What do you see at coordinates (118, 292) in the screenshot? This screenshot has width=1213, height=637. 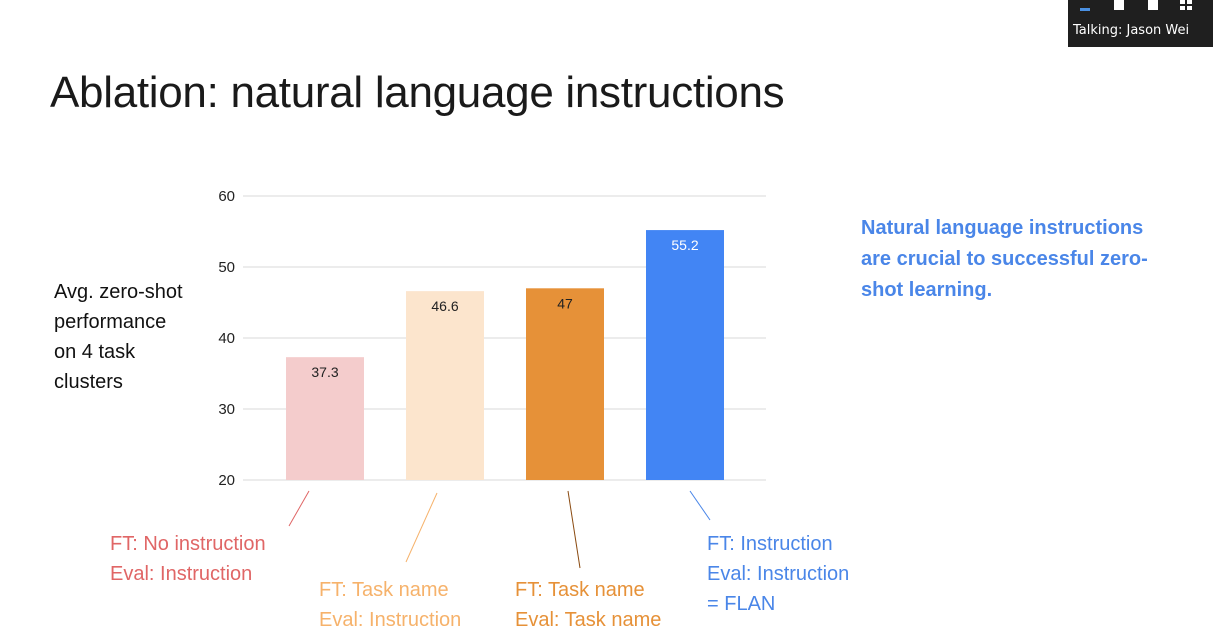 I see `y-axis-label-line: Avg. zero-shot` at bounding box center [118, 292].